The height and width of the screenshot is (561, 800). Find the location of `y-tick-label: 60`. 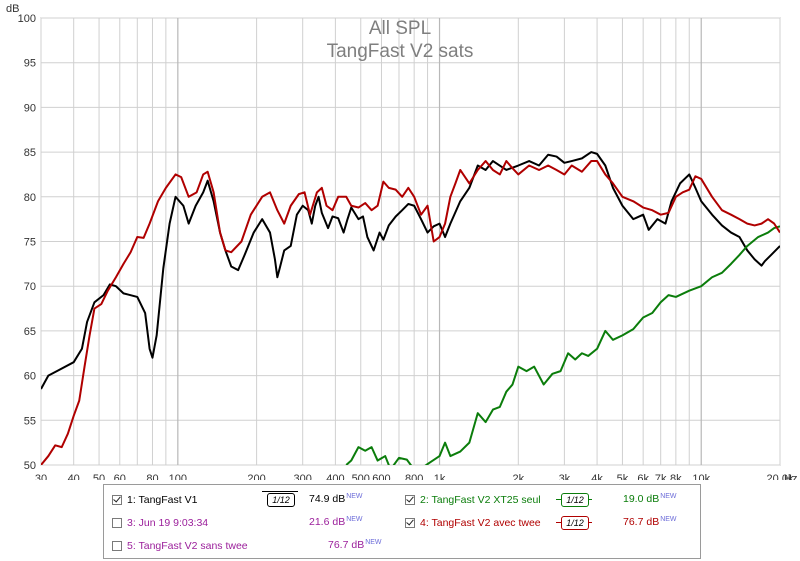

y-tick-label: 60 is located at coordinates (30, 377).